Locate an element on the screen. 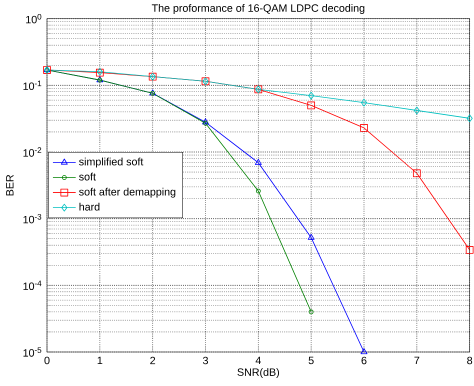 The image size is (474, 386). x-tick-label: 6 is located at coordinates (364, 360).